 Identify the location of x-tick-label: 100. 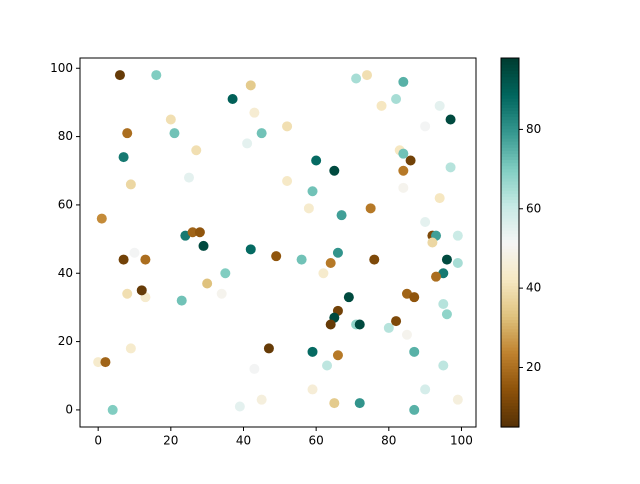
(461, 441).